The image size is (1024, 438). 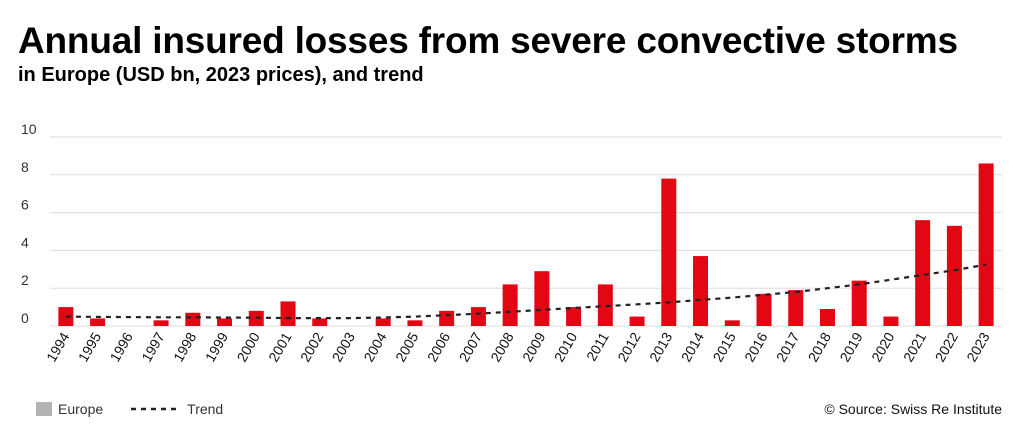 What do you see at coordinates (605, 305) in the screenshot?
I see `bar-2011` at bounding box center [605, 305].